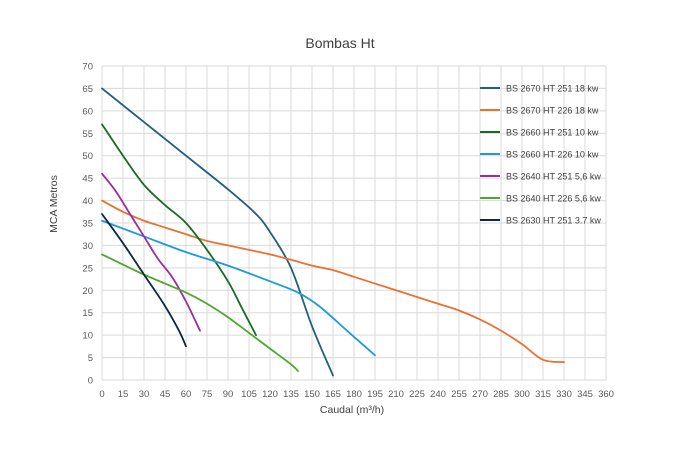 The height and width of the screenshot is (454, 677). Describe the element at coordinates (186, 394) in the screenshot. I see `x-tick-label: 60` at that location.